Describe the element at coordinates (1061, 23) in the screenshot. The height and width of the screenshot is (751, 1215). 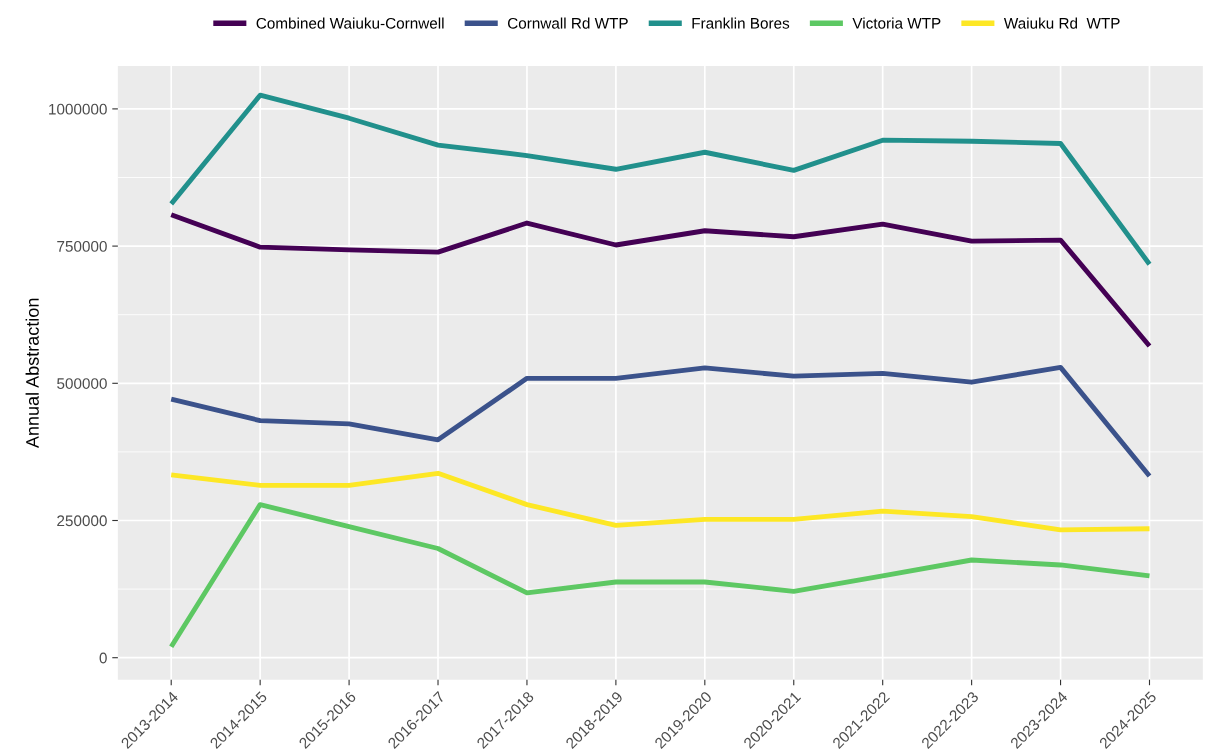
I see `legend-label: Waiuku Rd WTP` at that location.